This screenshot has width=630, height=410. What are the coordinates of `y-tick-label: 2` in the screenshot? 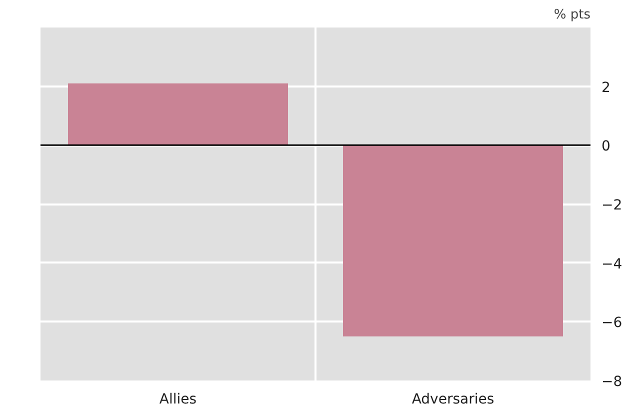 It's located at (606, 88).